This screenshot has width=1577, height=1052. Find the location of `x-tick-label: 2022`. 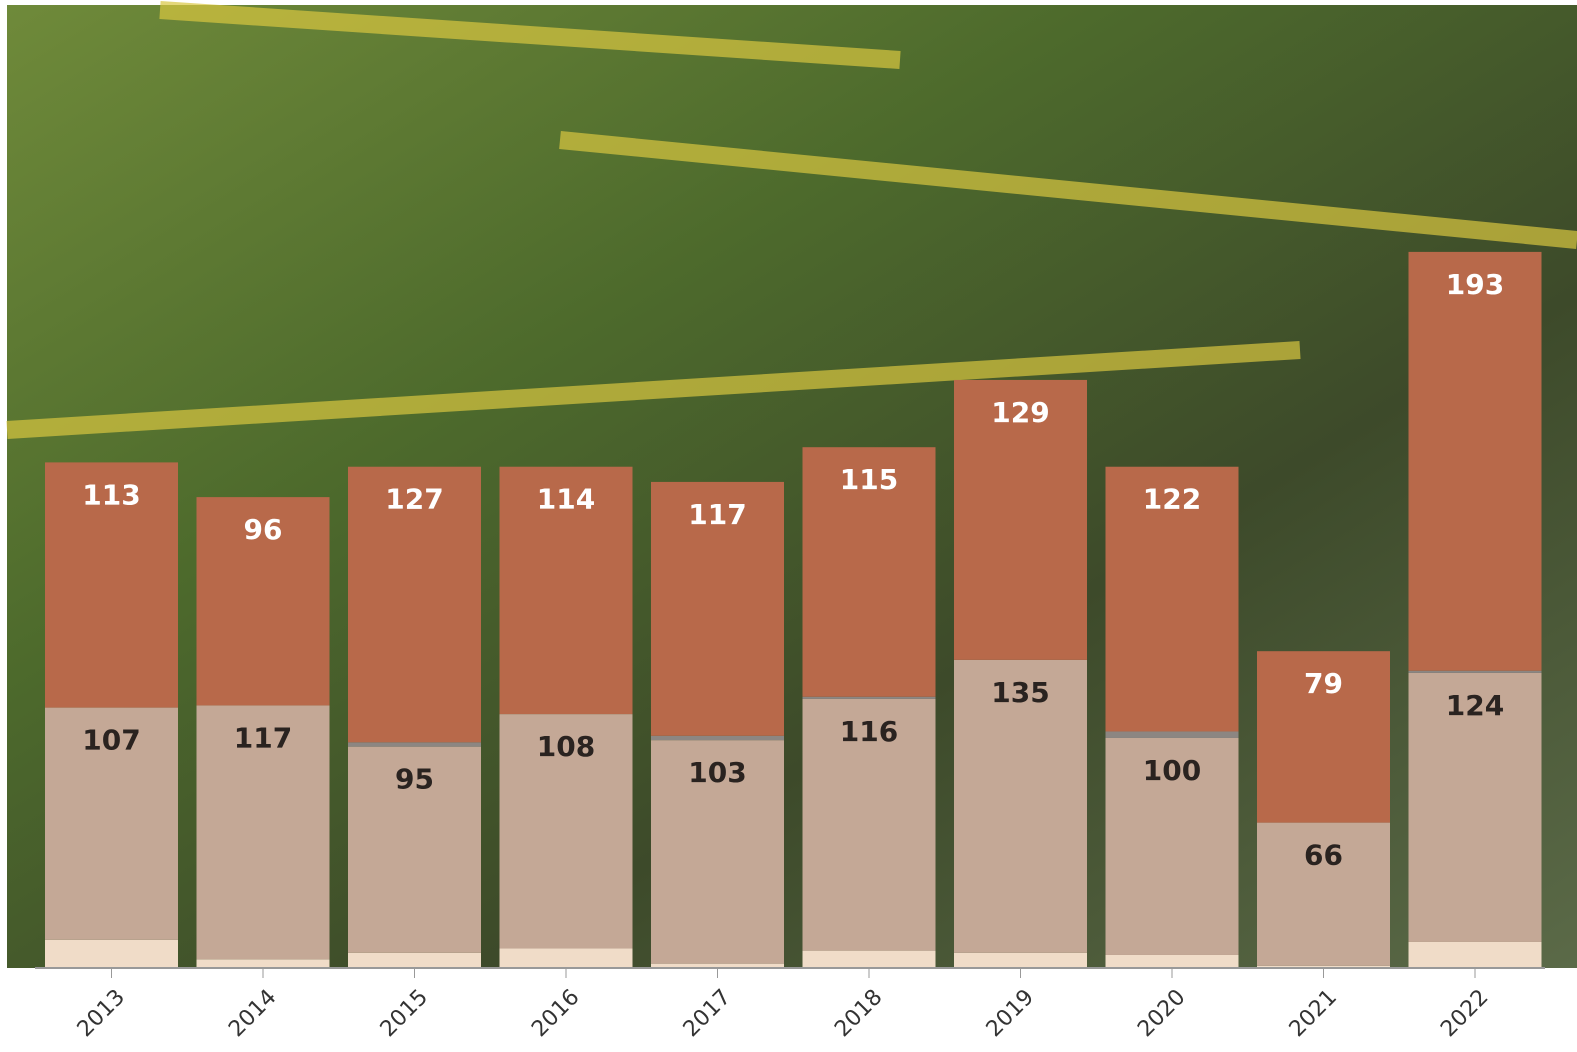

x-tick-label: 2022 is located at coordinates (1464, 1013).